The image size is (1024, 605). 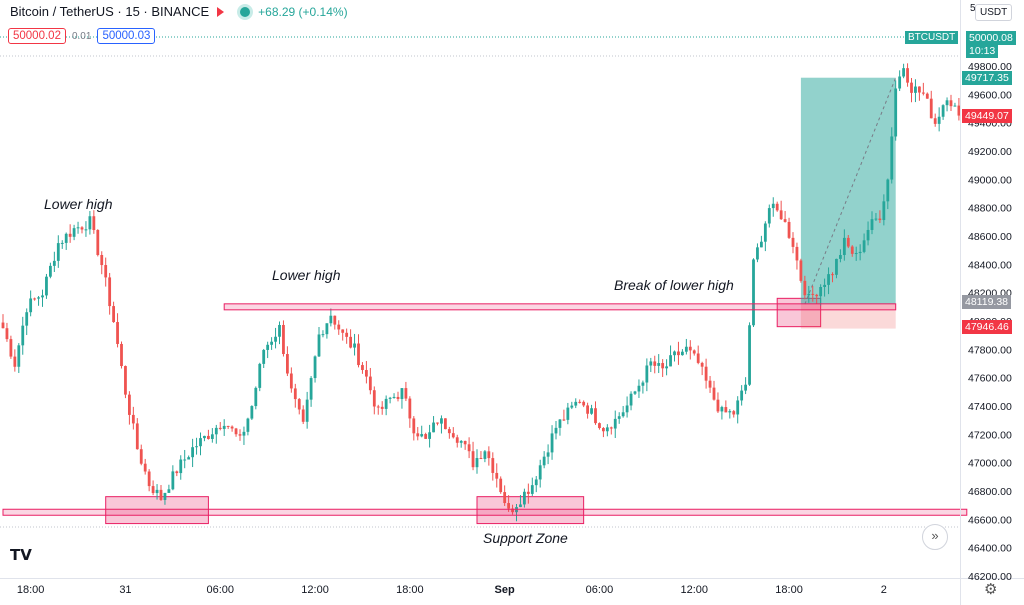 What do you see at coordinates (306, 275) in the screenshot?
I see `annotation-lower-high-2: Lower high` at bounding box center [306, 275].